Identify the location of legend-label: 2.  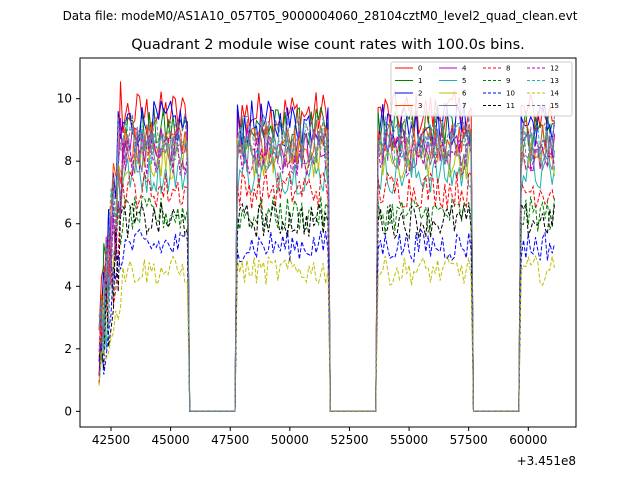
(420, 94).